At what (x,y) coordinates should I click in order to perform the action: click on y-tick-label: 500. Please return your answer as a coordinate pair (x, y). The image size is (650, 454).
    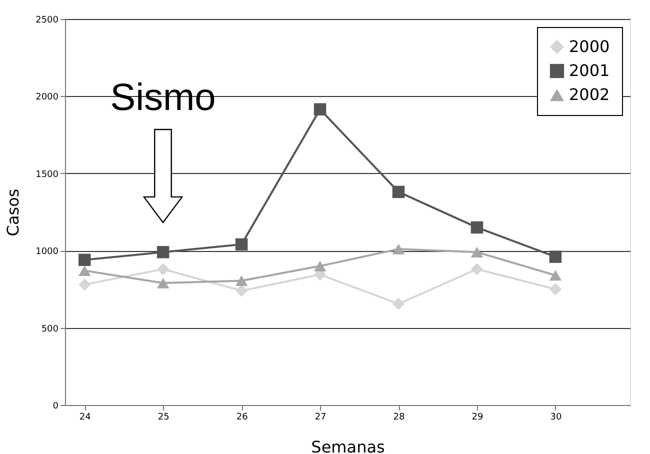
    Looking at the image, I should click on (50, 329).